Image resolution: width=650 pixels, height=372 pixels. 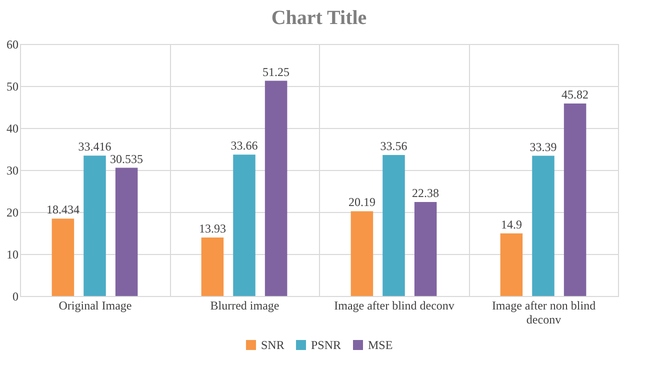 What do you see at coordinates (12, 255) in the screenshot?
I see `y-tick-label: 10` at bounding box center [12, 255].